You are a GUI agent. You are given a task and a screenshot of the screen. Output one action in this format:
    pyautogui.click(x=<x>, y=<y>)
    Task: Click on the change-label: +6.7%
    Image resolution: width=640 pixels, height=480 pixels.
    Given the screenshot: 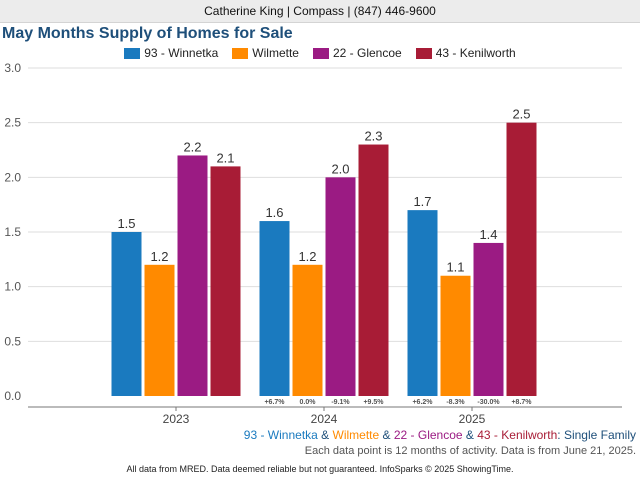 What is the action you would take?
    pyautogui.click(x=274, y=402)
    